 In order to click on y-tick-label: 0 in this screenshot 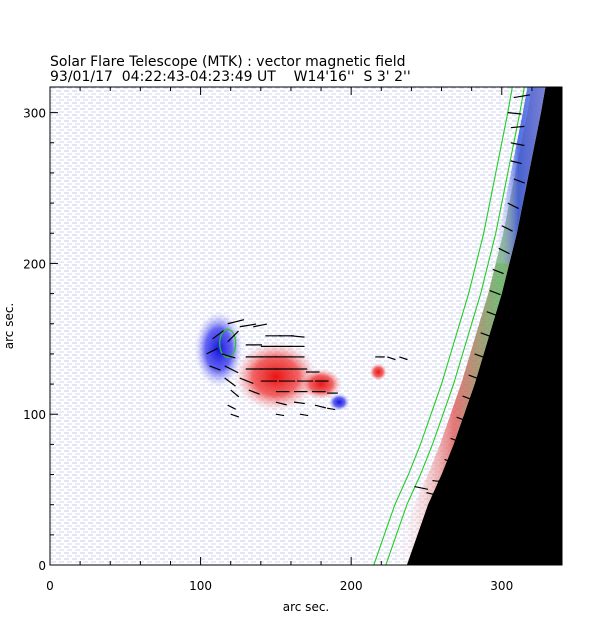, I will do `click(42, 566)`.